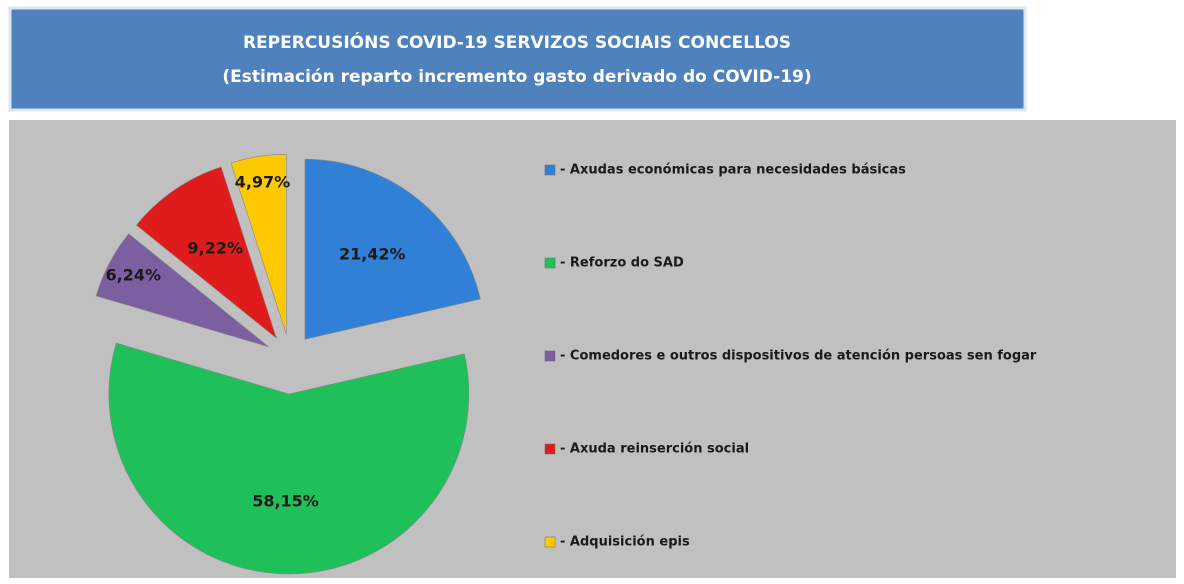 Image resolution: width=1184 pixels, height=584 pixels. I want to click on data-label: 9,22%, so click(215, 248).